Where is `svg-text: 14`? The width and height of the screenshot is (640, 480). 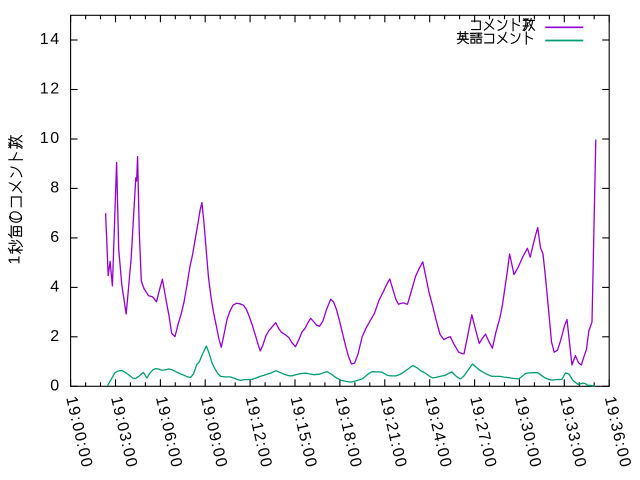 svg-text: 14 is located at coordinates (50, 39).